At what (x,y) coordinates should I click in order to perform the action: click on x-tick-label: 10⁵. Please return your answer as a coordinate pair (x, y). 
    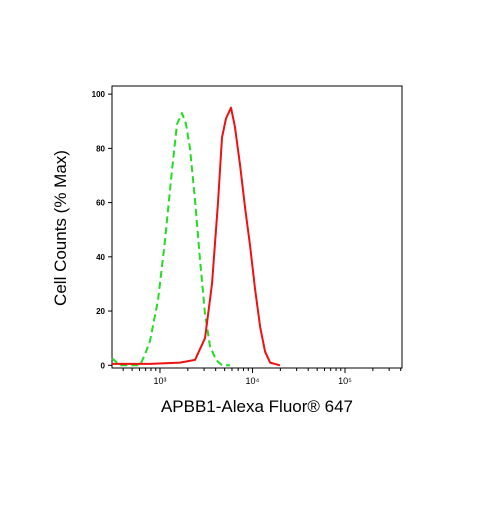
    Looking at the image, I should click on (345, 381).